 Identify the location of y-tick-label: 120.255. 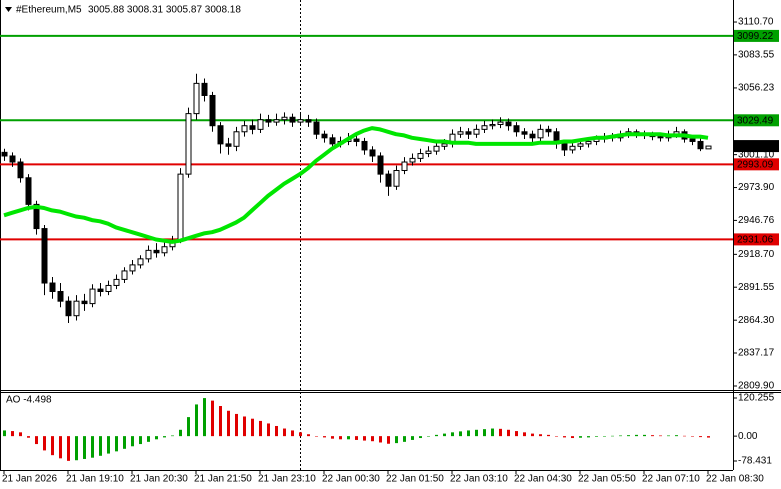
(756, 398).